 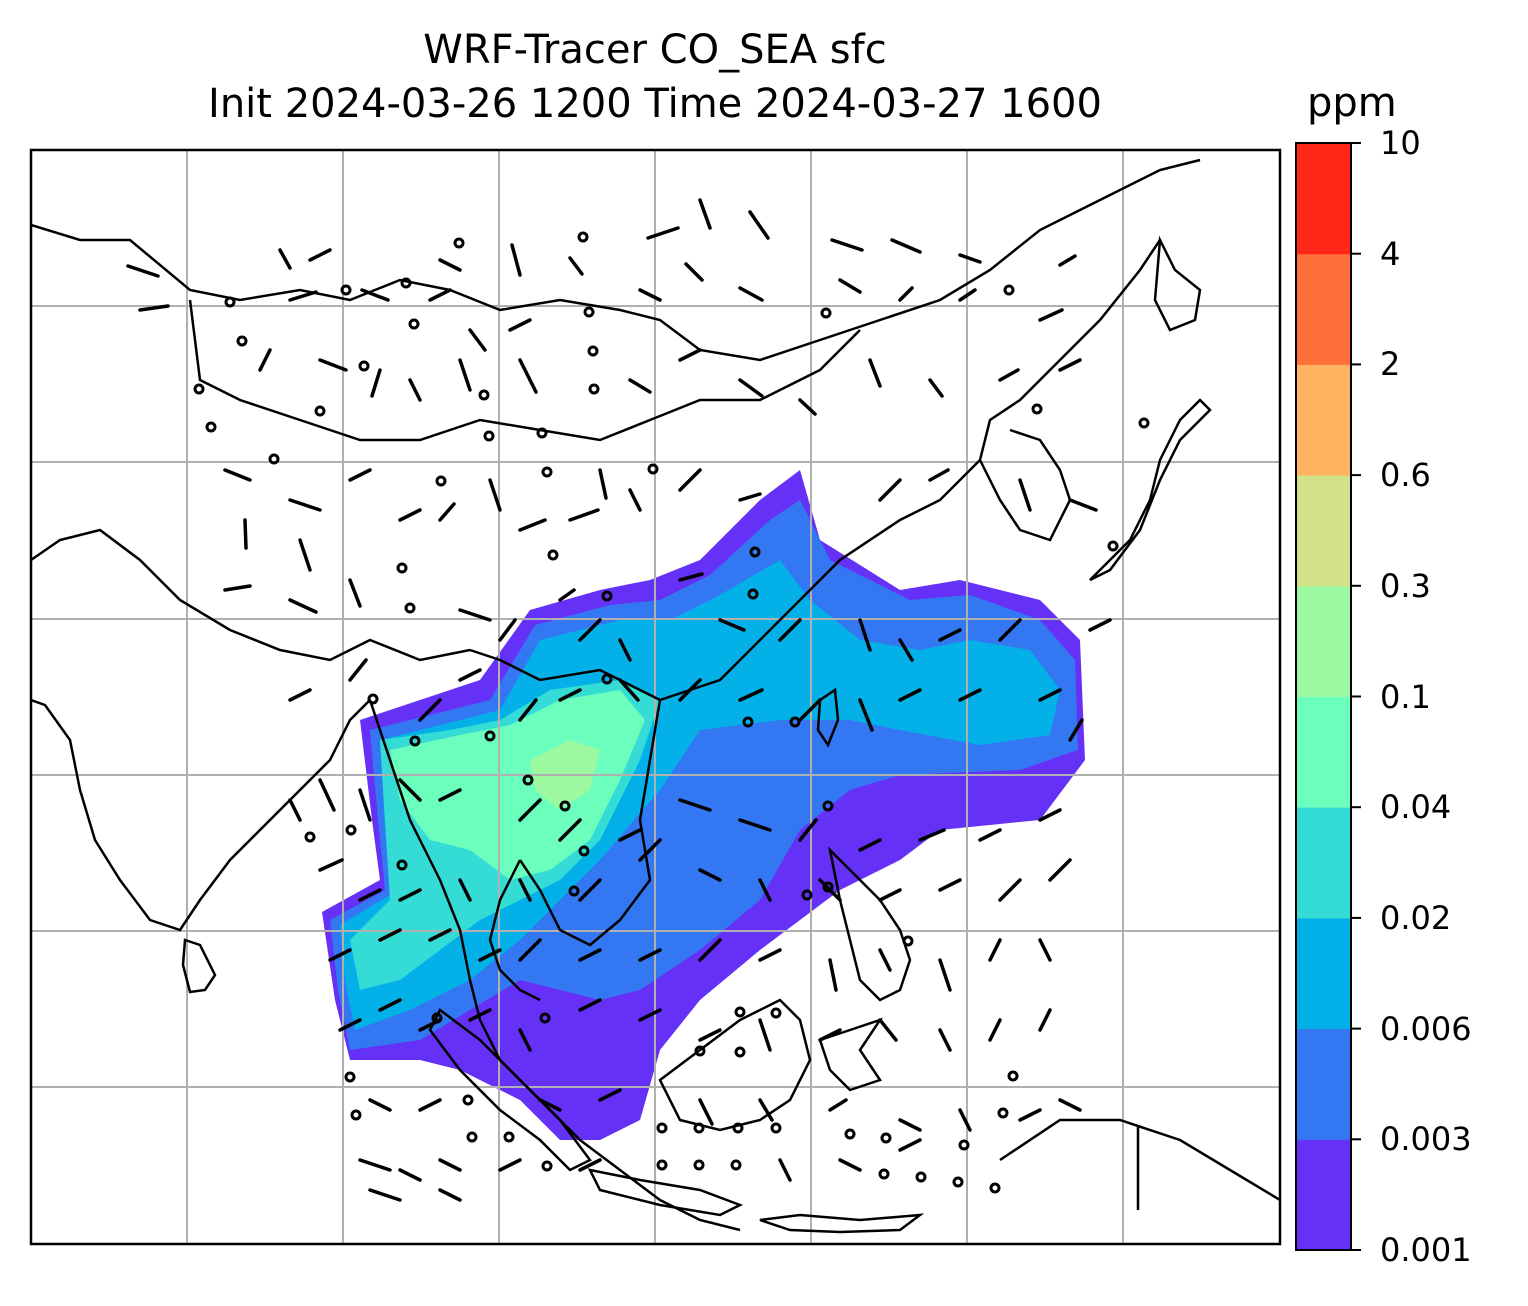 What do you see at coordinates (251, 595) in the screenshot?
I see `south-asia-border` at bounding box center [251, 595].